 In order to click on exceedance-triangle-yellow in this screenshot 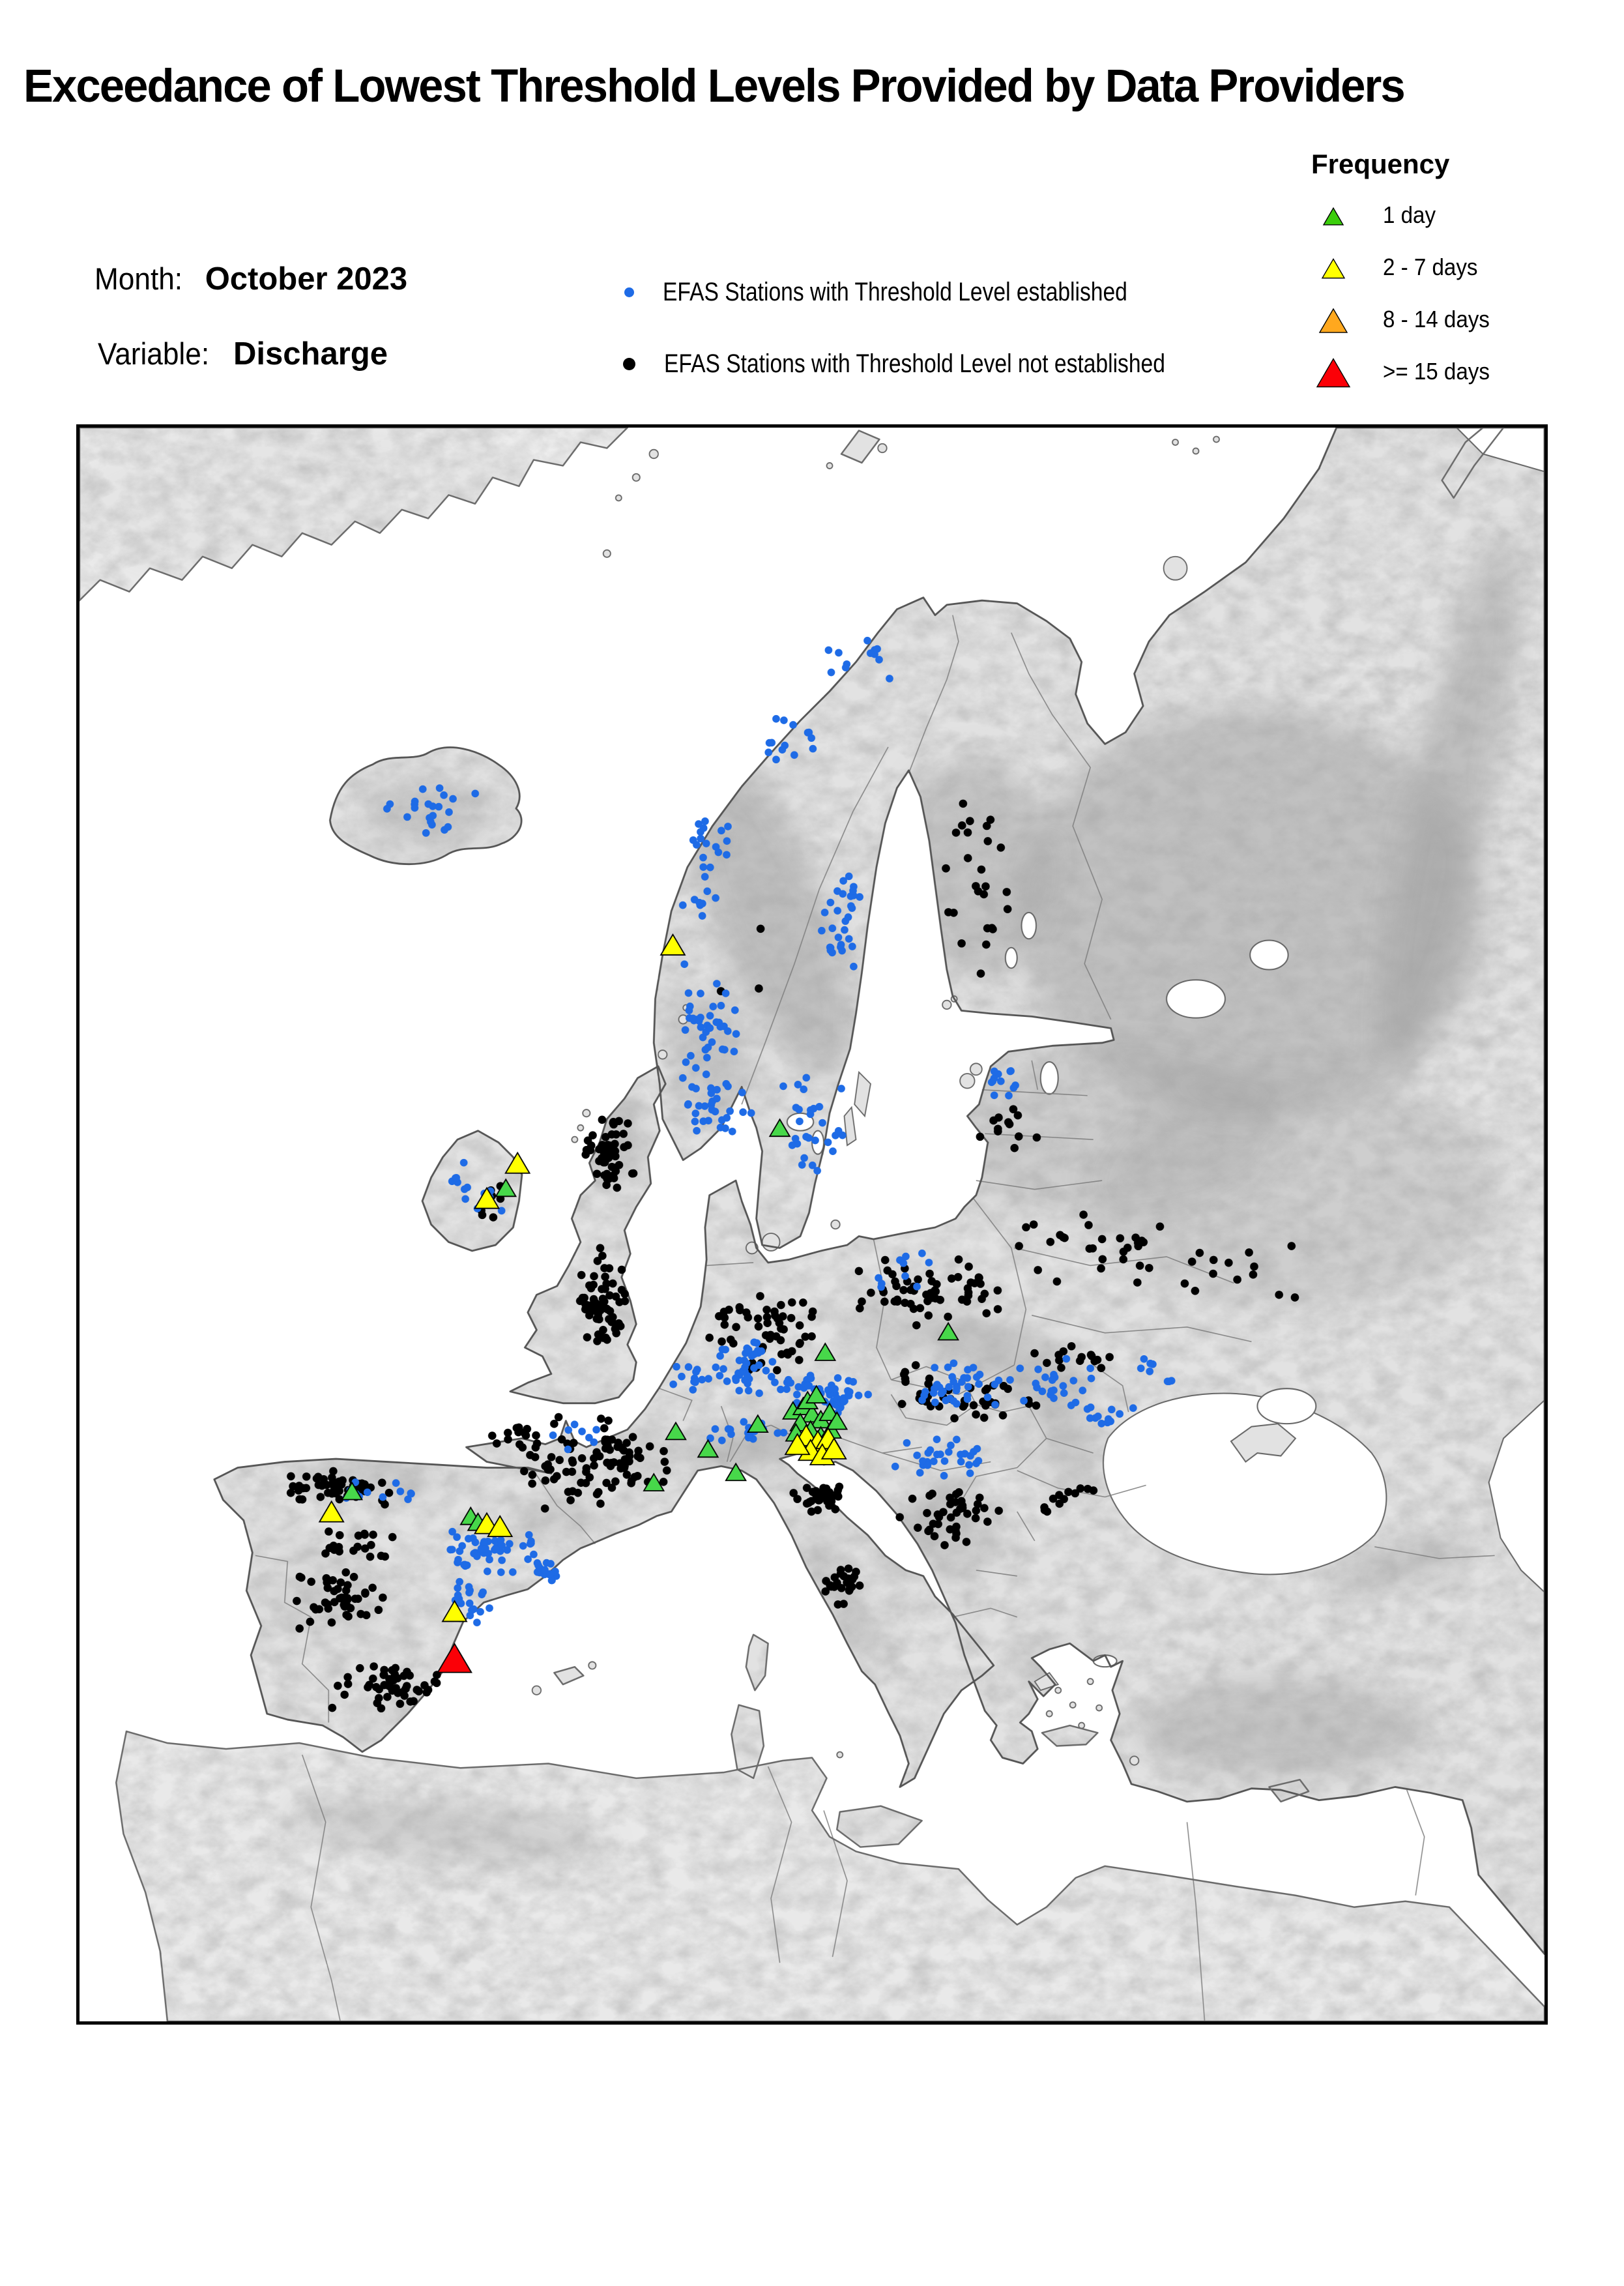, I will do `click(834, 1448)`.